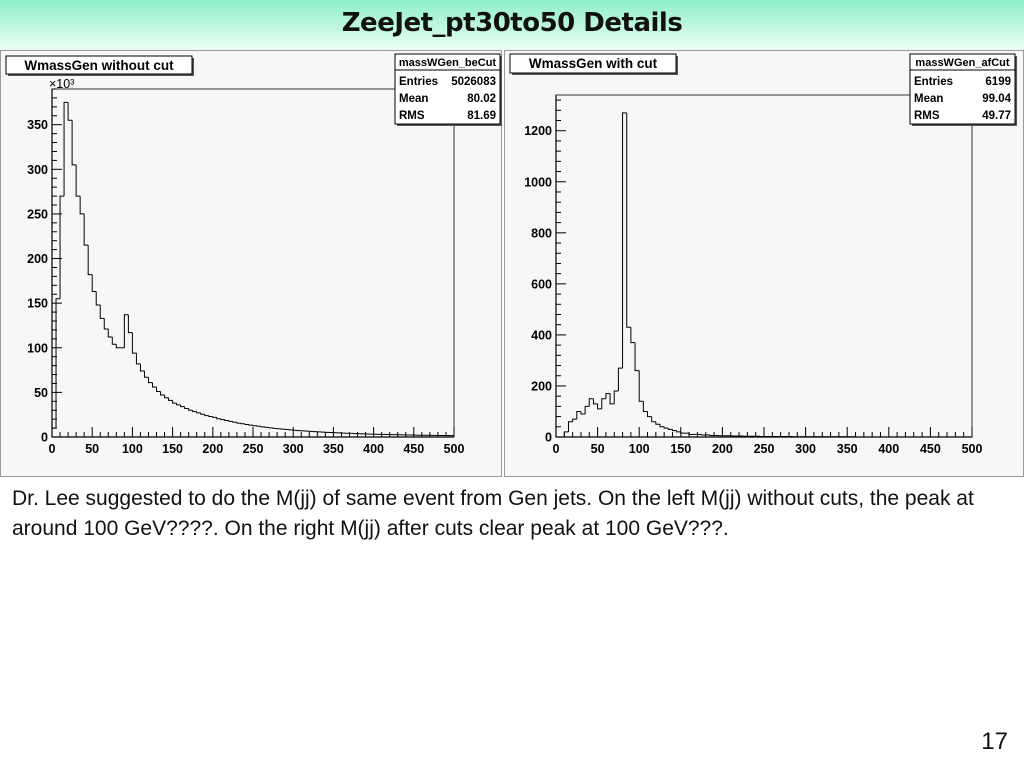  I want to click on x-tick-label: 500, so click(454, 449).